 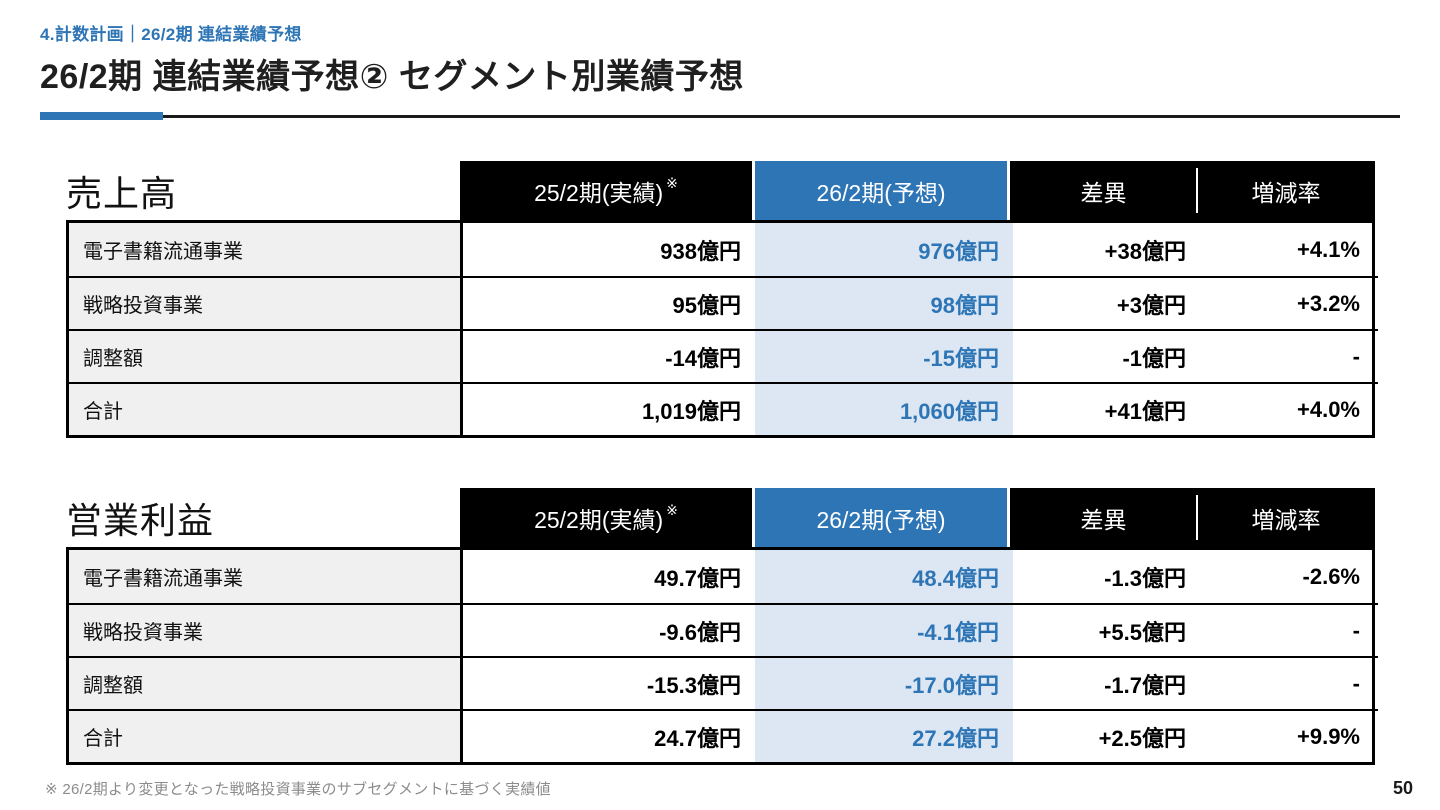 What do you see at coordinates (884, 249) in the screenshot?
I see `cell-forecast: 976億円` at bounding box center [884, 249].